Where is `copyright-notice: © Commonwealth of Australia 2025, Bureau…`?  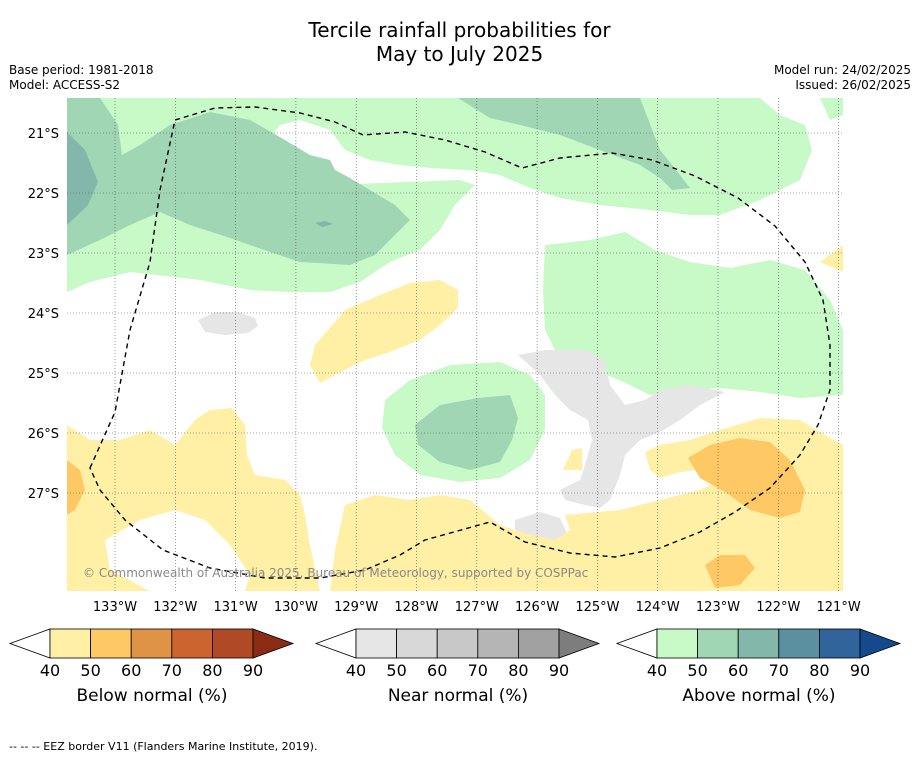 copyright-notice: © Commonwealth of Australia 2025, Bureau… is located at coordinates (335, 573).